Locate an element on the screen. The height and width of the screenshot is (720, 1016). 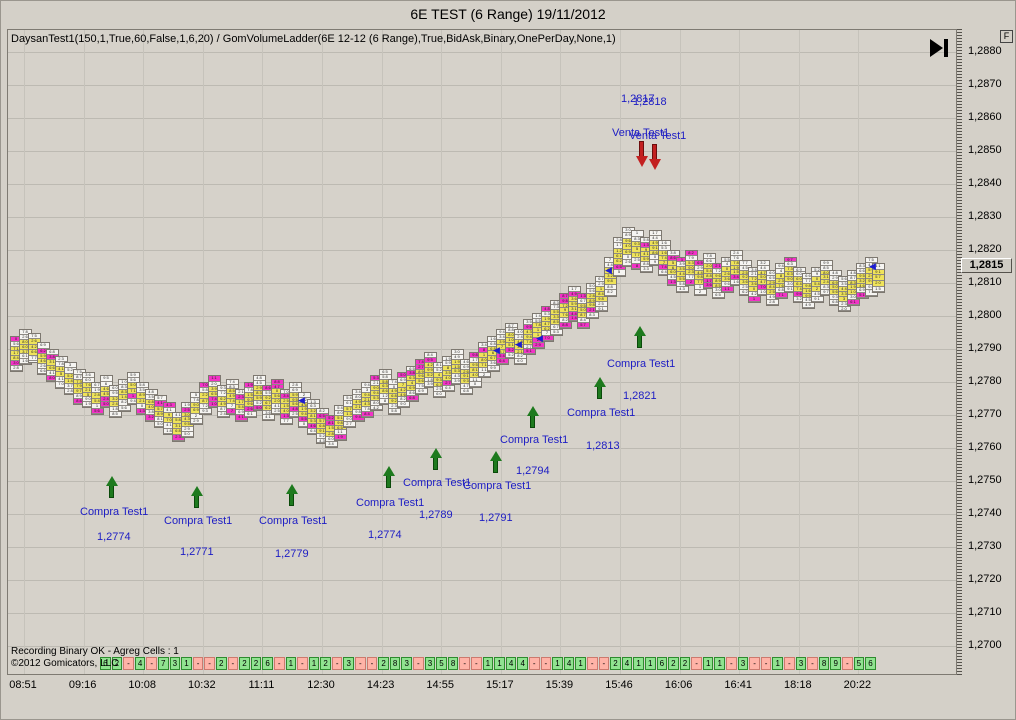
ladder-cell: 62 is located at coordinates (745, 292).